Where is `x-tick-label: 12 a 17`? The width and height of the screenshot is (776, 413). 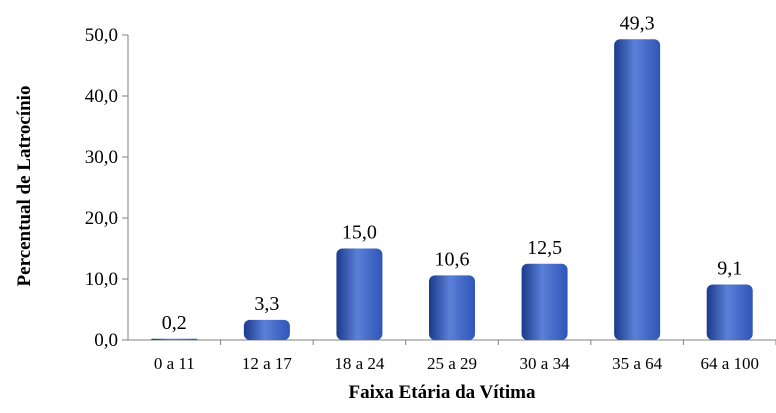 x-tick-label: 12 a 17 is located at coordinates (267, 363).